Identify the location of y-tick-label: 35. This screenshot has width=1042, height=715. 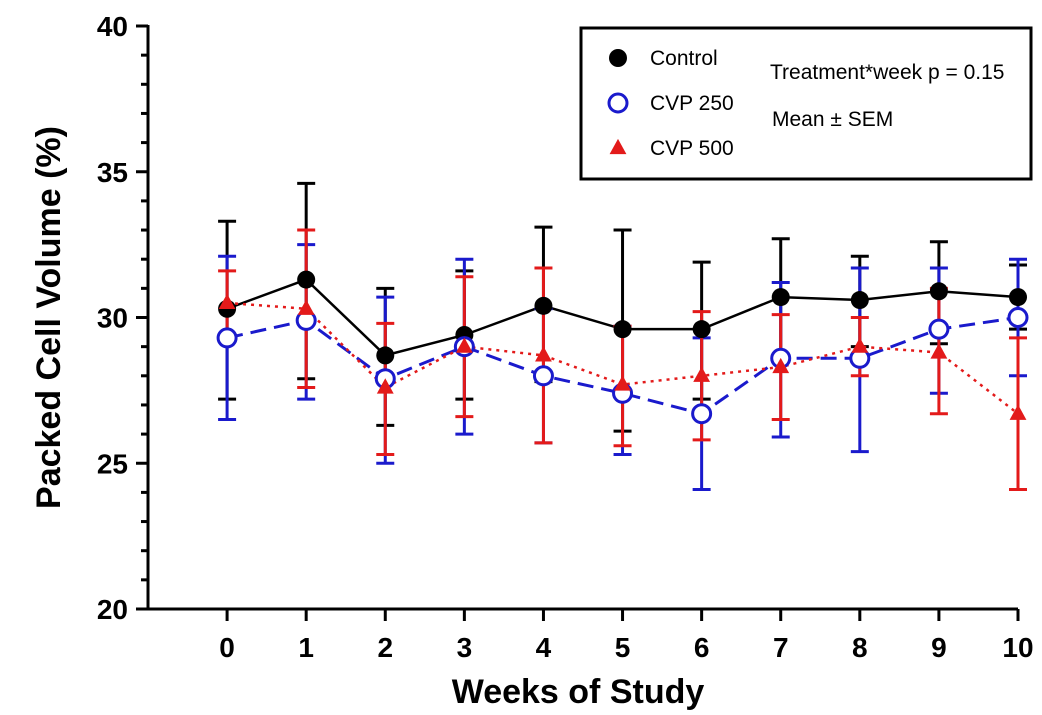
(112, 172).